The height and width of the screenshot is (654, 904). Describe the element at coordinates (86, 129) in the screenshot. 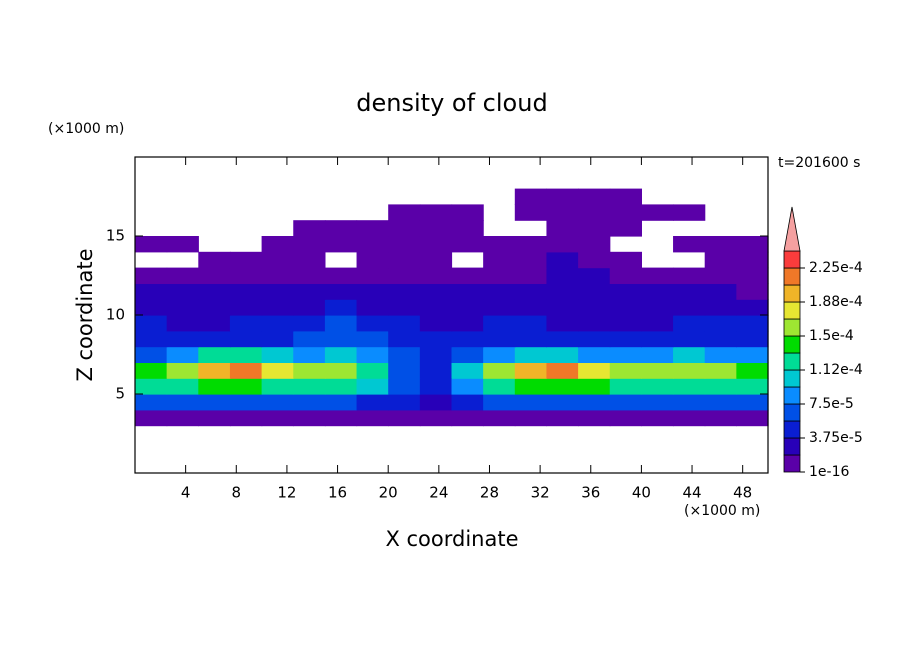

I see `y-unit: (×1000 m)` at that location.